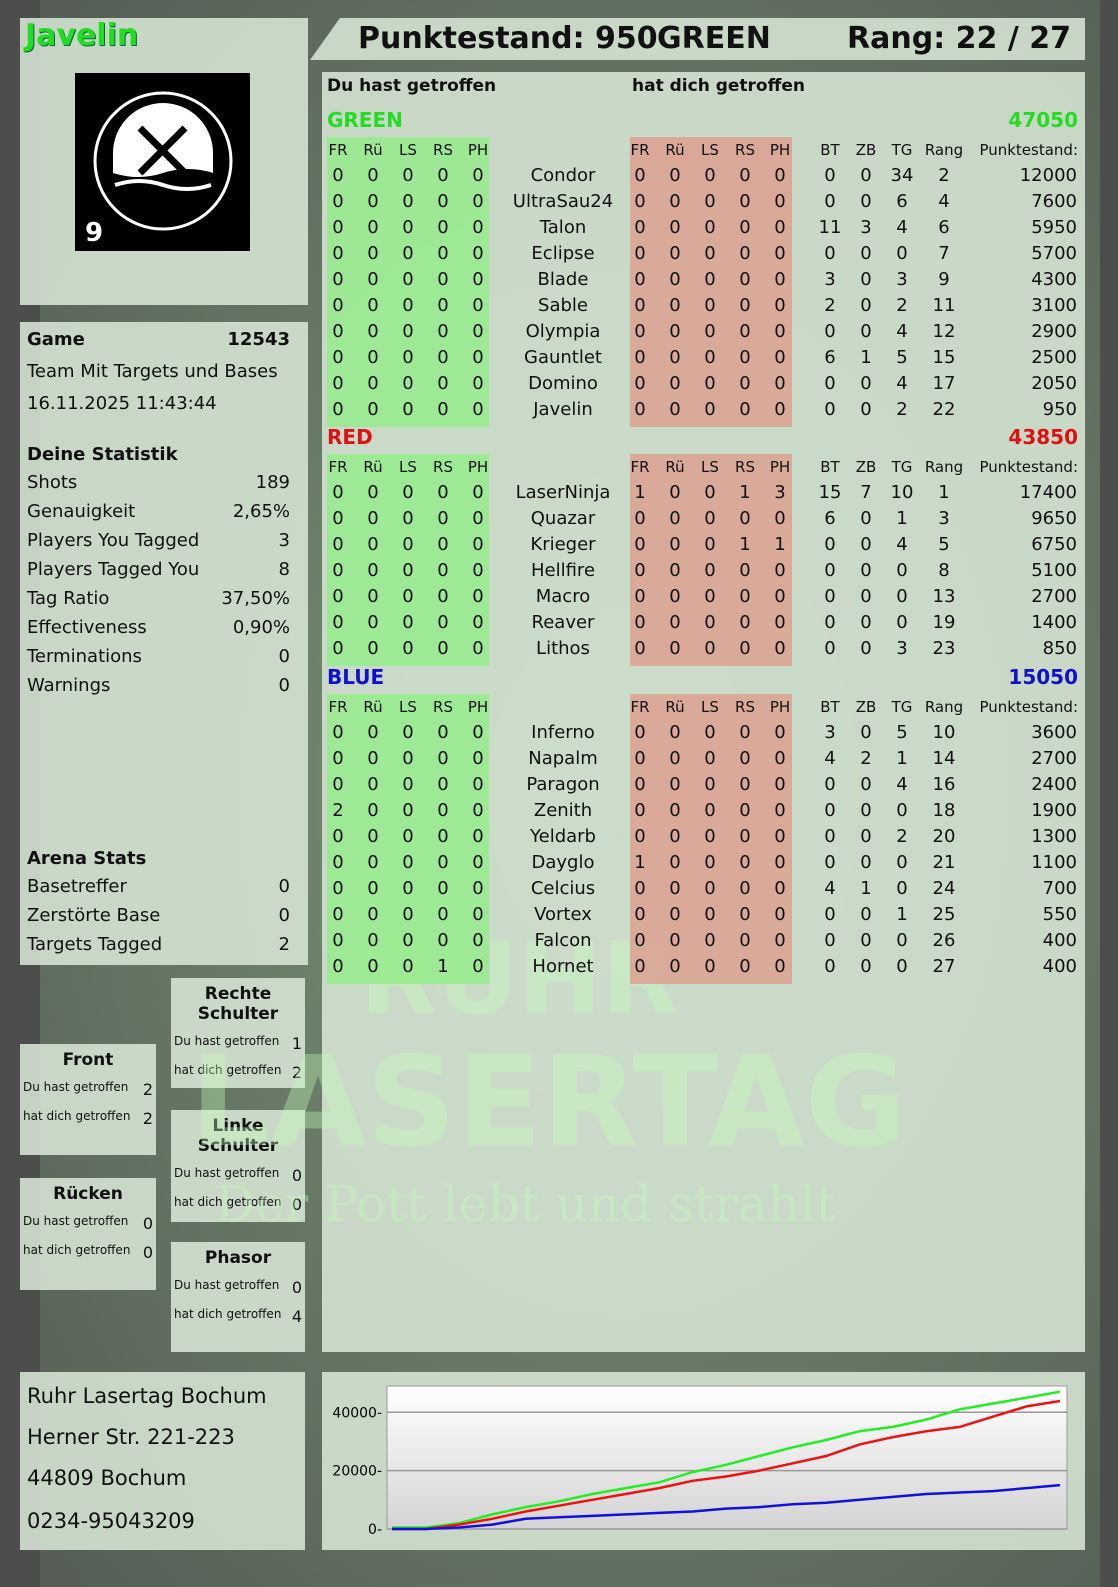 This screenshot has height=1587, width=1118. What do you see at coordinates (559, 280) in the screenshot?
I see `player-row: 0 0 0 0 0 Blade 0 0 0 0 0 3 0 3 9 4300` at bounding box center [559, 280].